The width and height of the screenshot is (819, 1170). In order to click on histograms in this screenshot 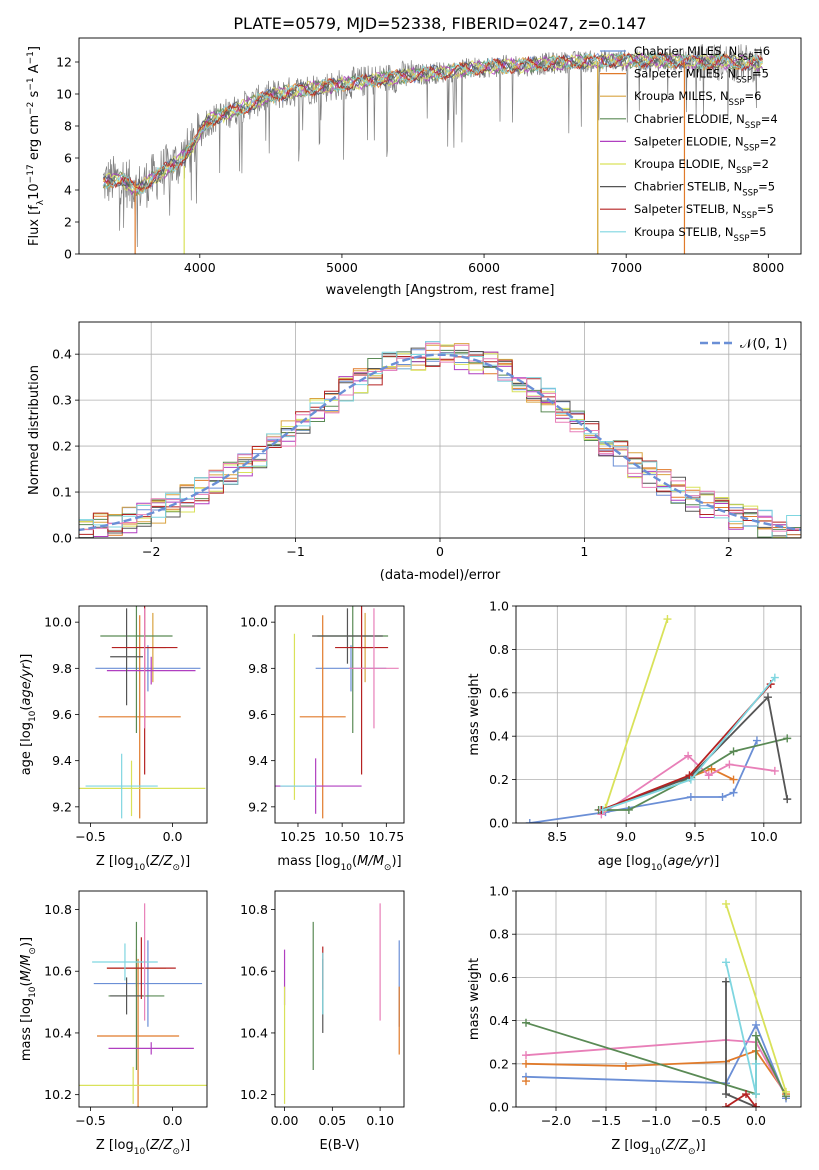, I will do `click(440, 439)`.